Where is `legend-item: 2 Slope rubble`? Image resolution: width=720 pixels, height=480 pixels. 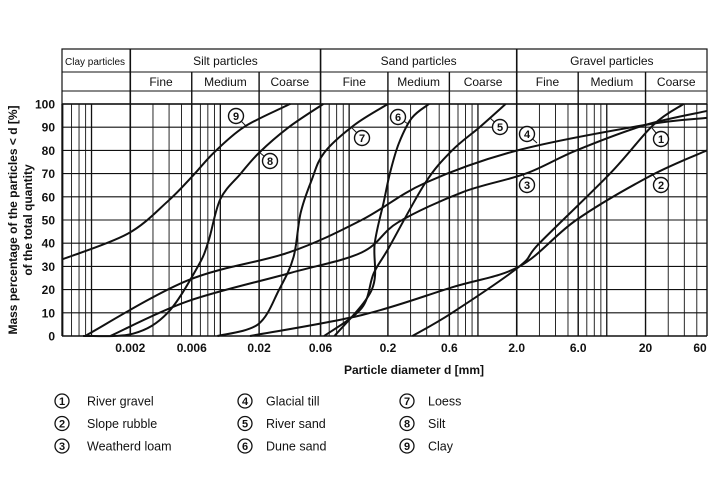
legend-item: 2 Slope rubble is located at coordinates (105, 423).